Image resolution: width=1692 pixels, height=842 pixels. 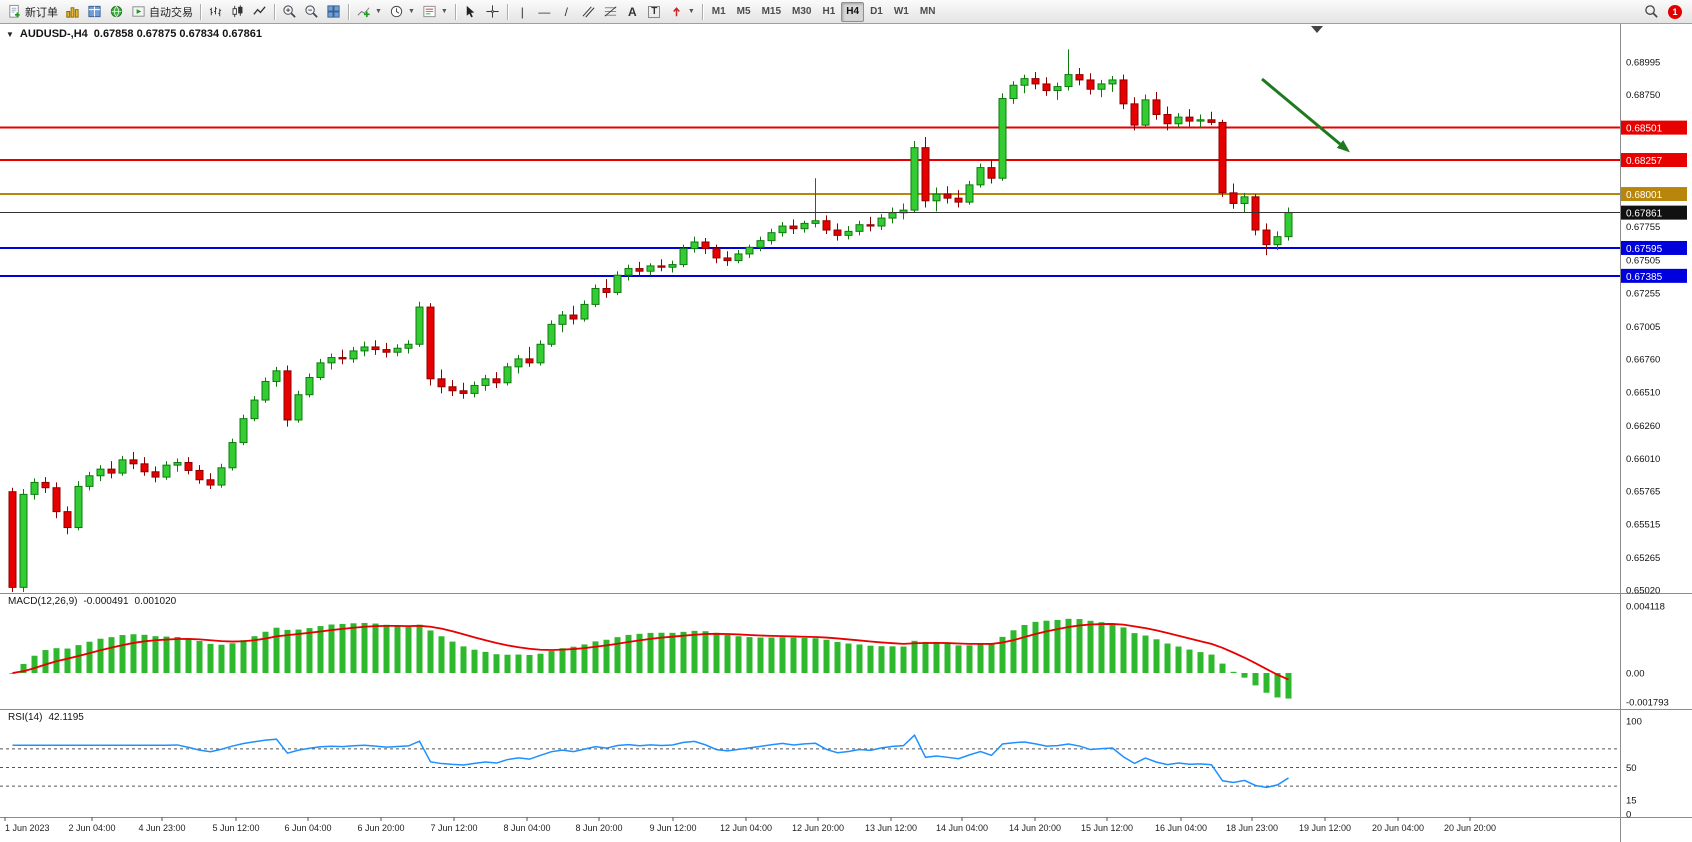 I want to click on macd-label: MACD(12,26,9) -0.000491 0.001020, so click(x=92, y=601).